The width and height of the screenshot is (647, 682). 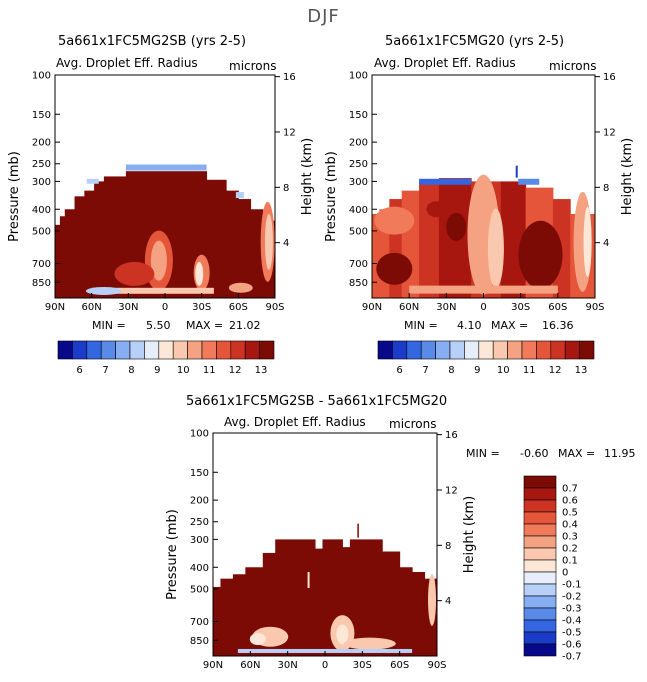 I want to click on surface-band, so click(x=152, y=290).